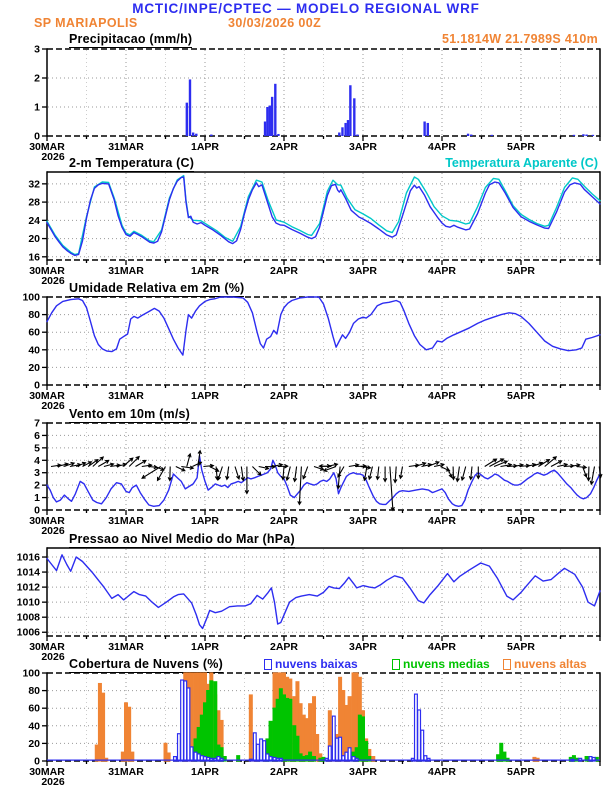 The width and height of the screenshot is (612, 792). What do you see at coordinates (131, 40) in the screenshot?
I see `panel-title-precipitation: Precipitacao (mm/h)` at bounding box center [131, 40].